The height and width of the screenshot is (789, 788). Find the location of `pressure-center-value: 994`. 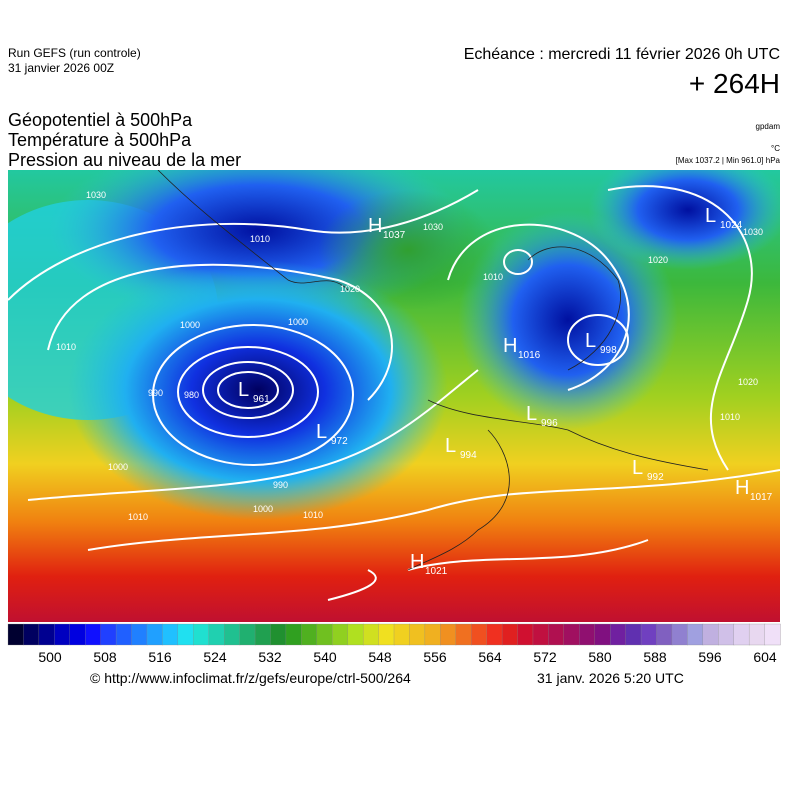

pressure-center-value: 994 is located at coordinates (468, 455).